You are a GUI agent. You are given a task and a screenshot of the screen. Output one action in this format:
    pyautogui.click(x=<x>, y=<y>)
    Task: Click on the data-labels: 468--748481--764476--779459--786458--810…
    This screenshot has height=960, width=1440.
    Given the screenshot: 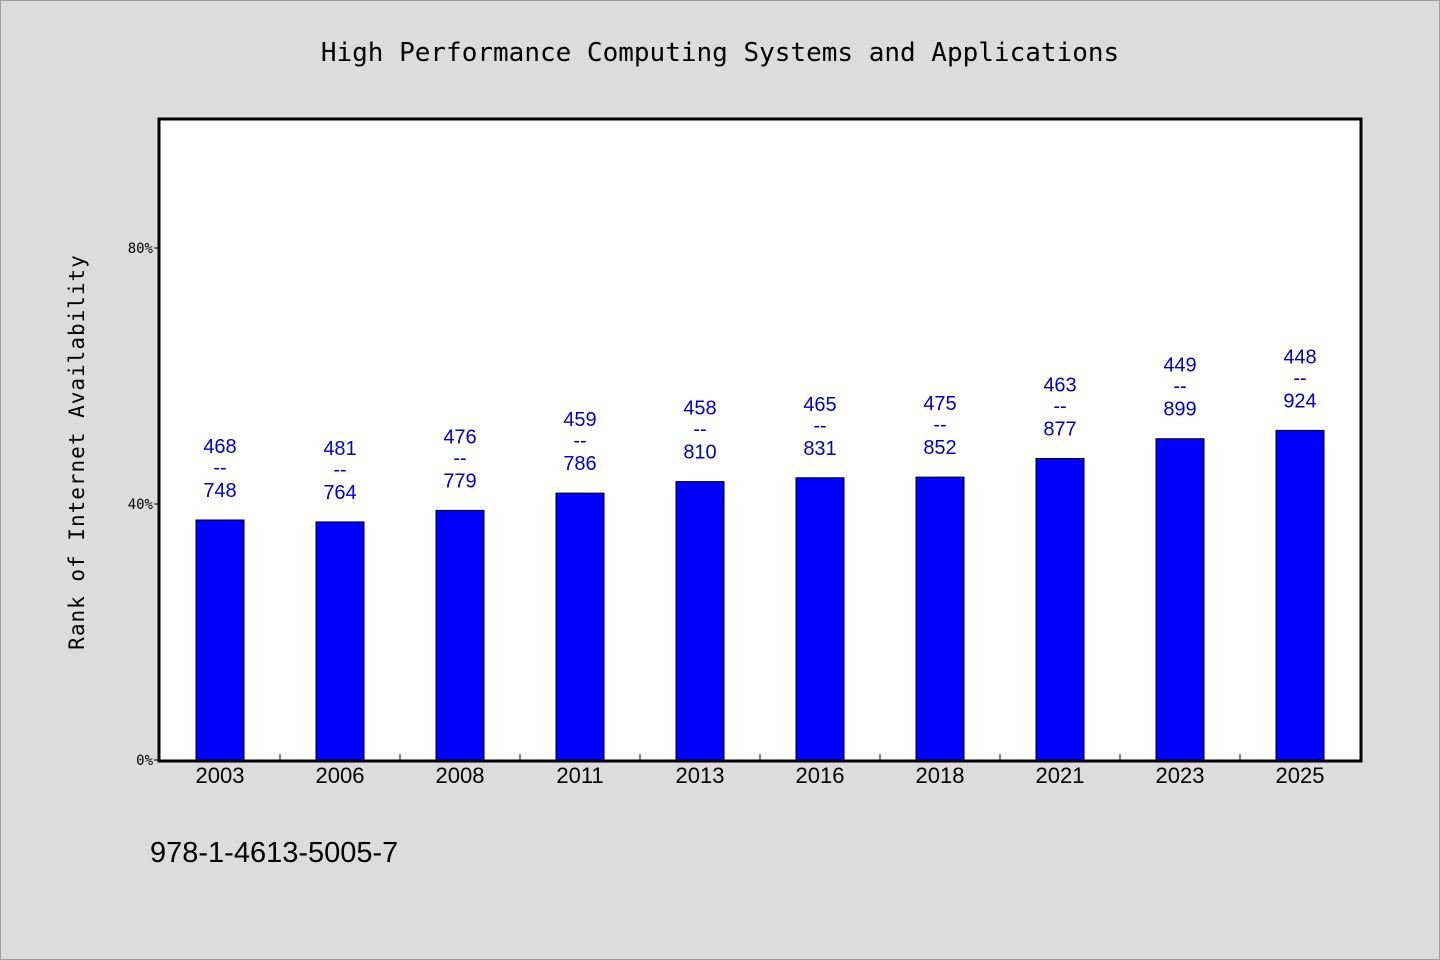 What is the action you would take?
    pyautogui.click(x=759, y=425)
    